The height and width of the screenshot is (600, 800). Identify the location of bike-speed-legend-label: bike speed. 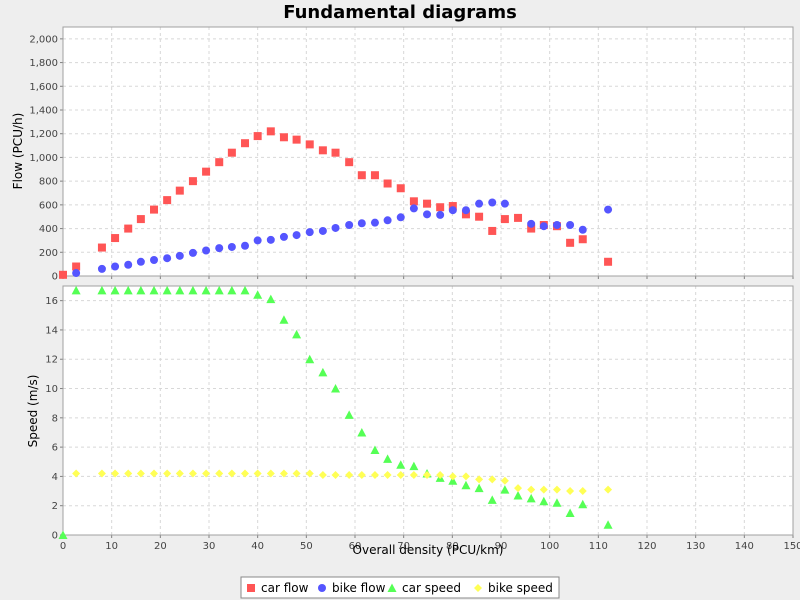
(520, 588).